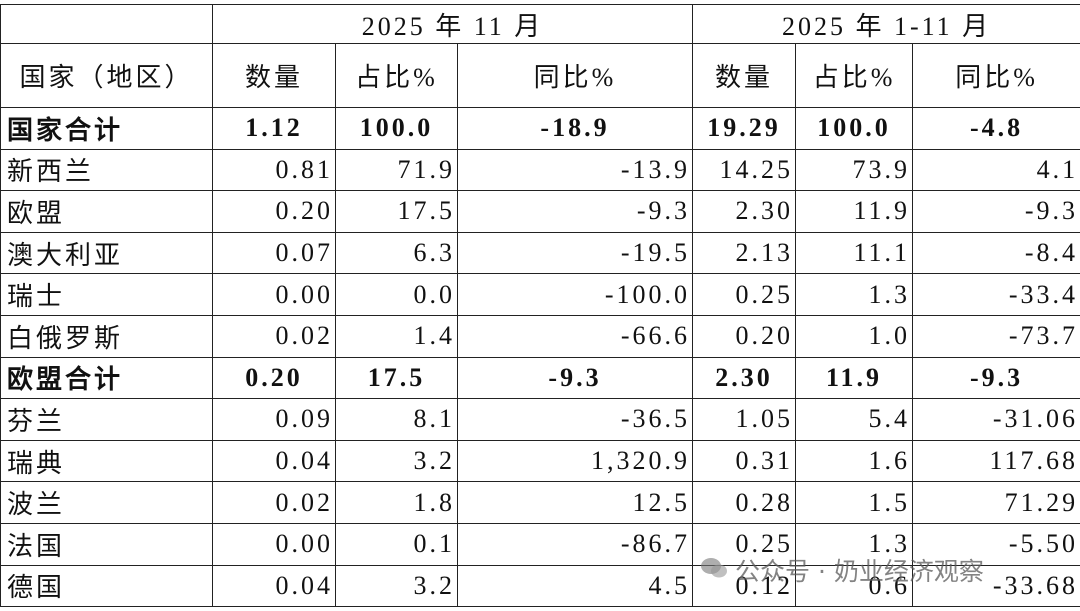 This screenshot has width=1080, height=611. What do you see at coordinates (996, 294) in the screenshot?
I see `cell: -33.4` at bounding box center [996, 294].